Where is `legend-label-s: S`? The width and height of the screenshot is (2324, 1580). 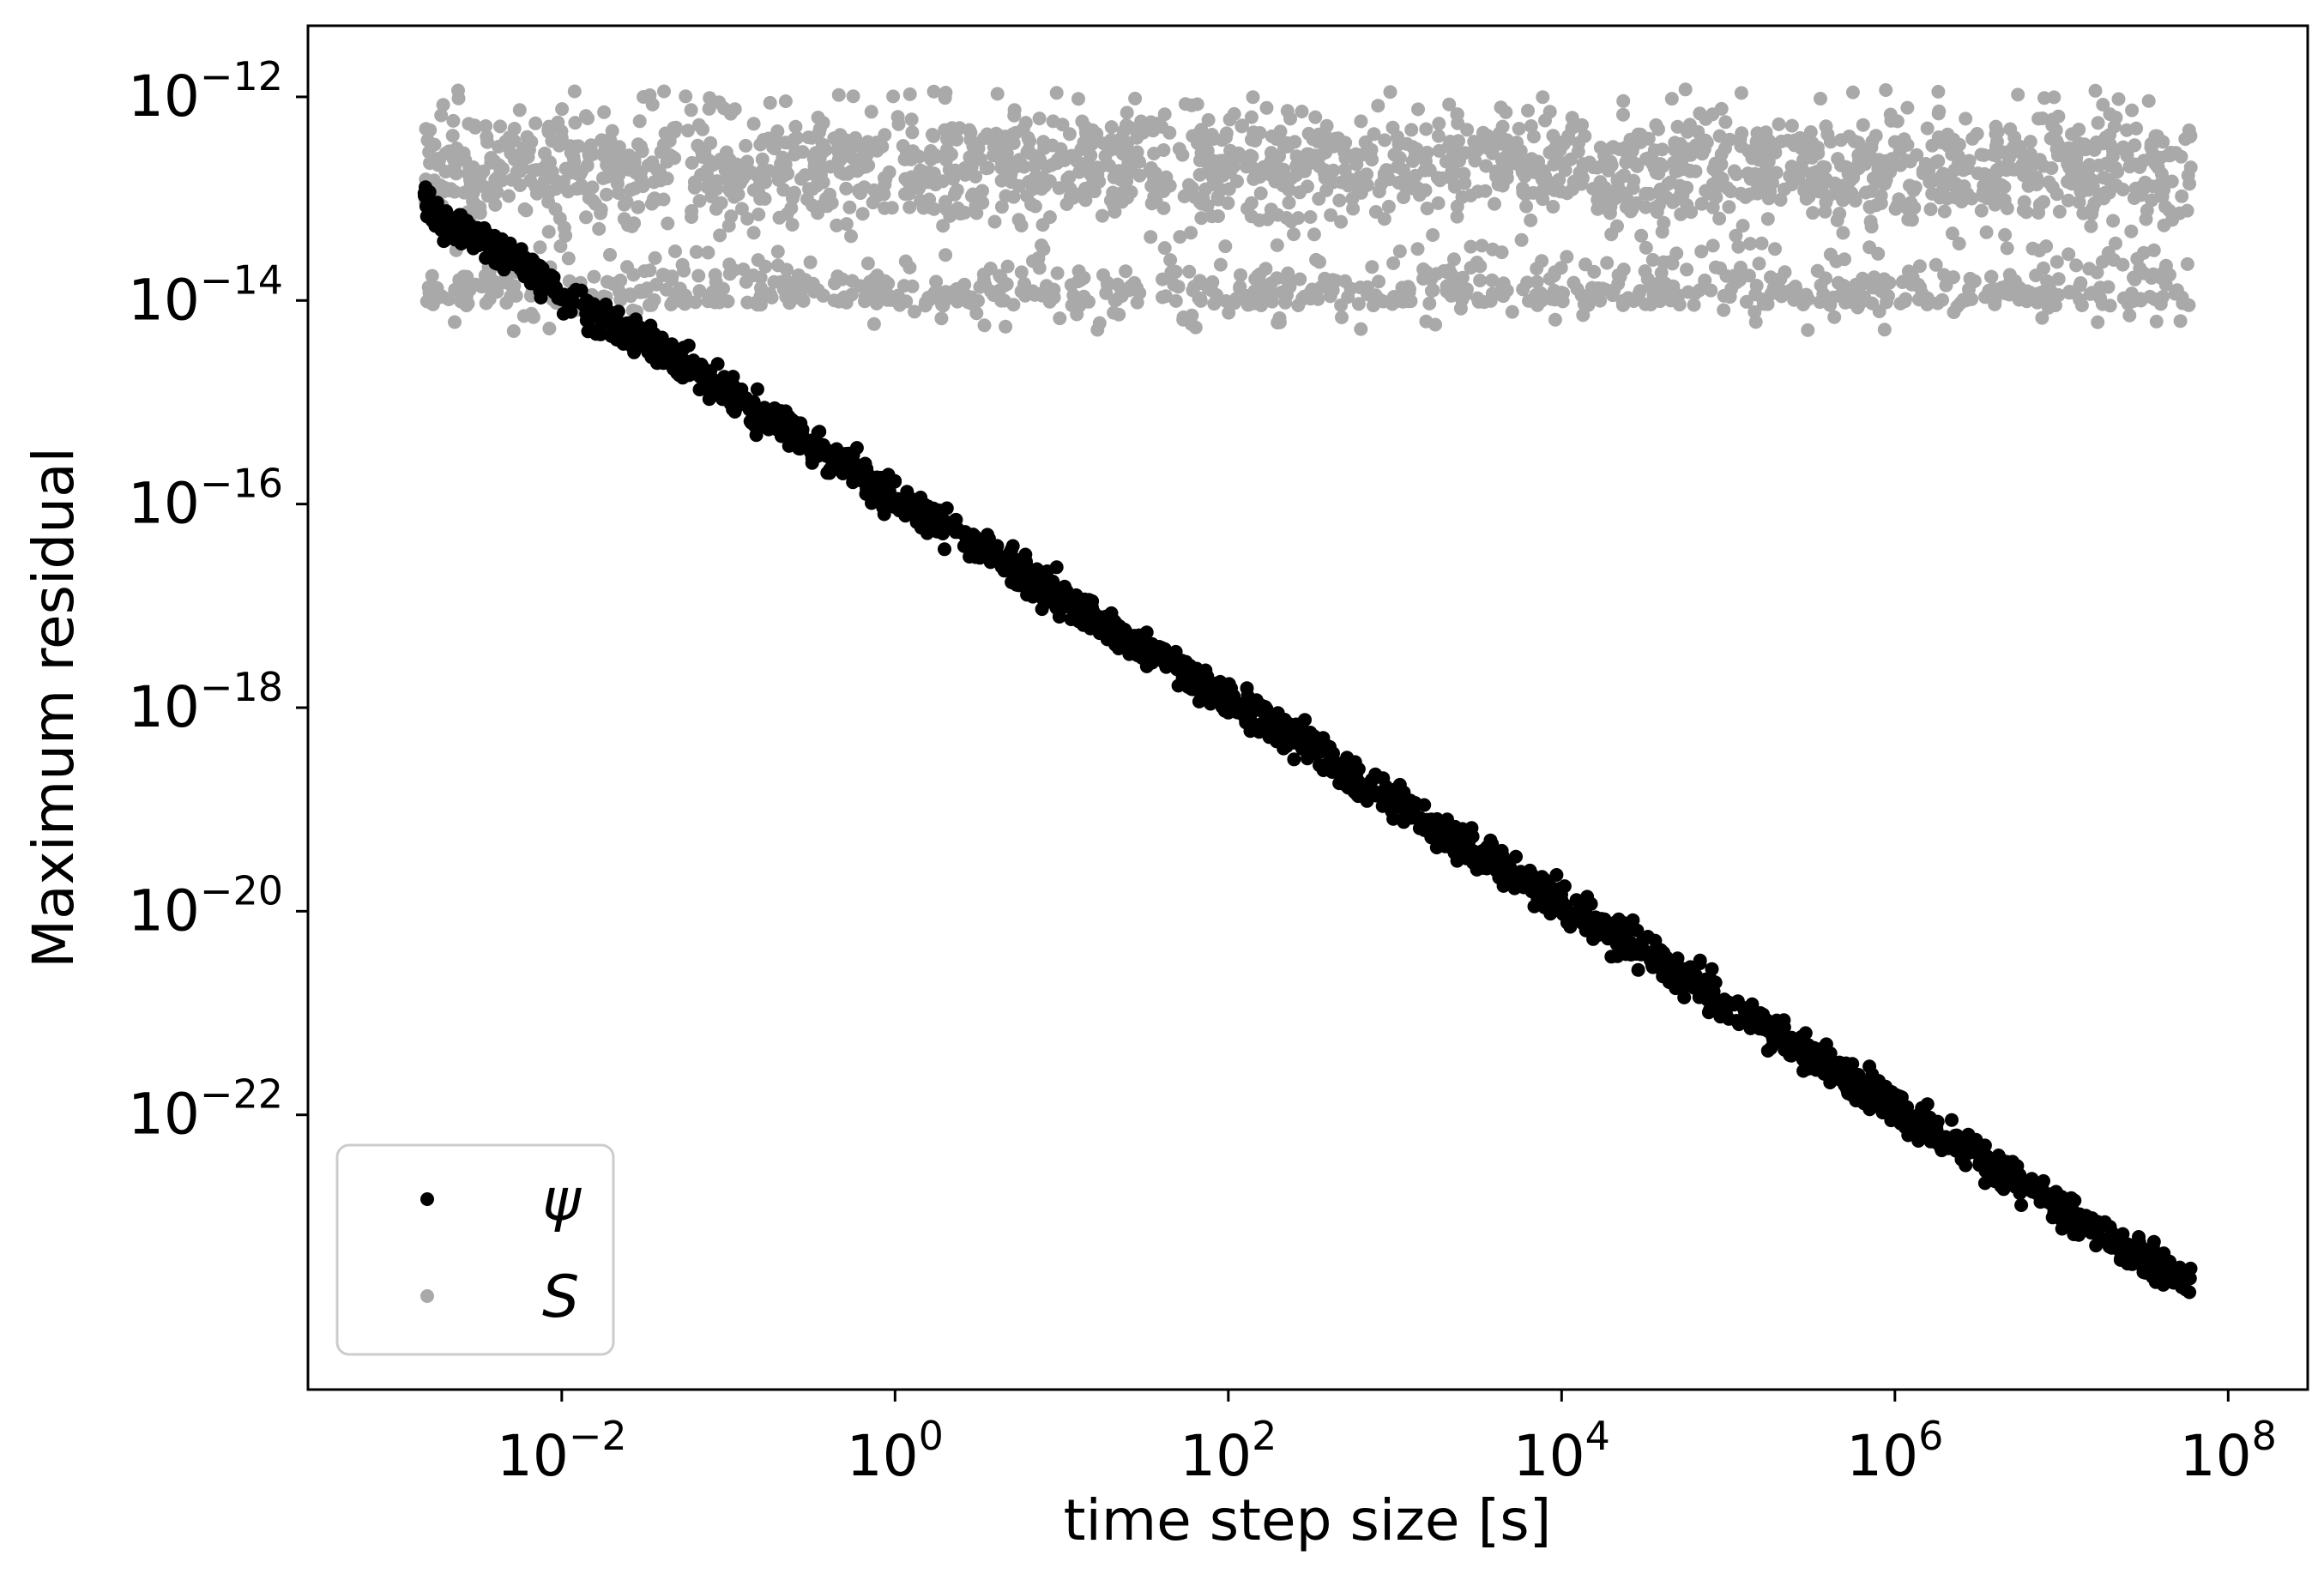 legend-label-s: S is located at coordinates (560, 1297).